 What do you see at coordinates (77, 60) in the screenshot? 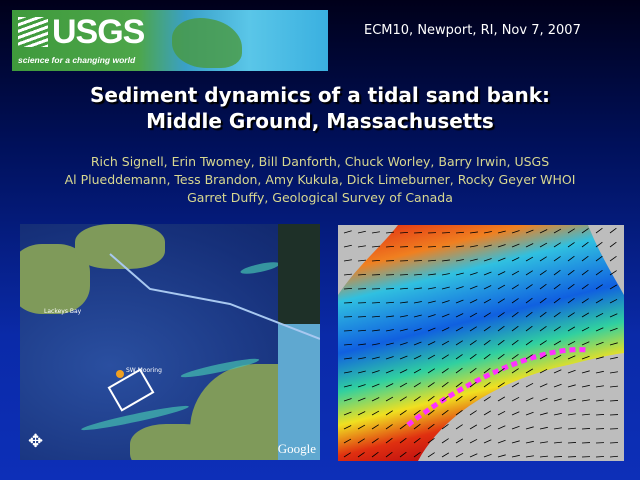
I see `logo-tagline: science for a changing world` at bounding box center [77, 60].